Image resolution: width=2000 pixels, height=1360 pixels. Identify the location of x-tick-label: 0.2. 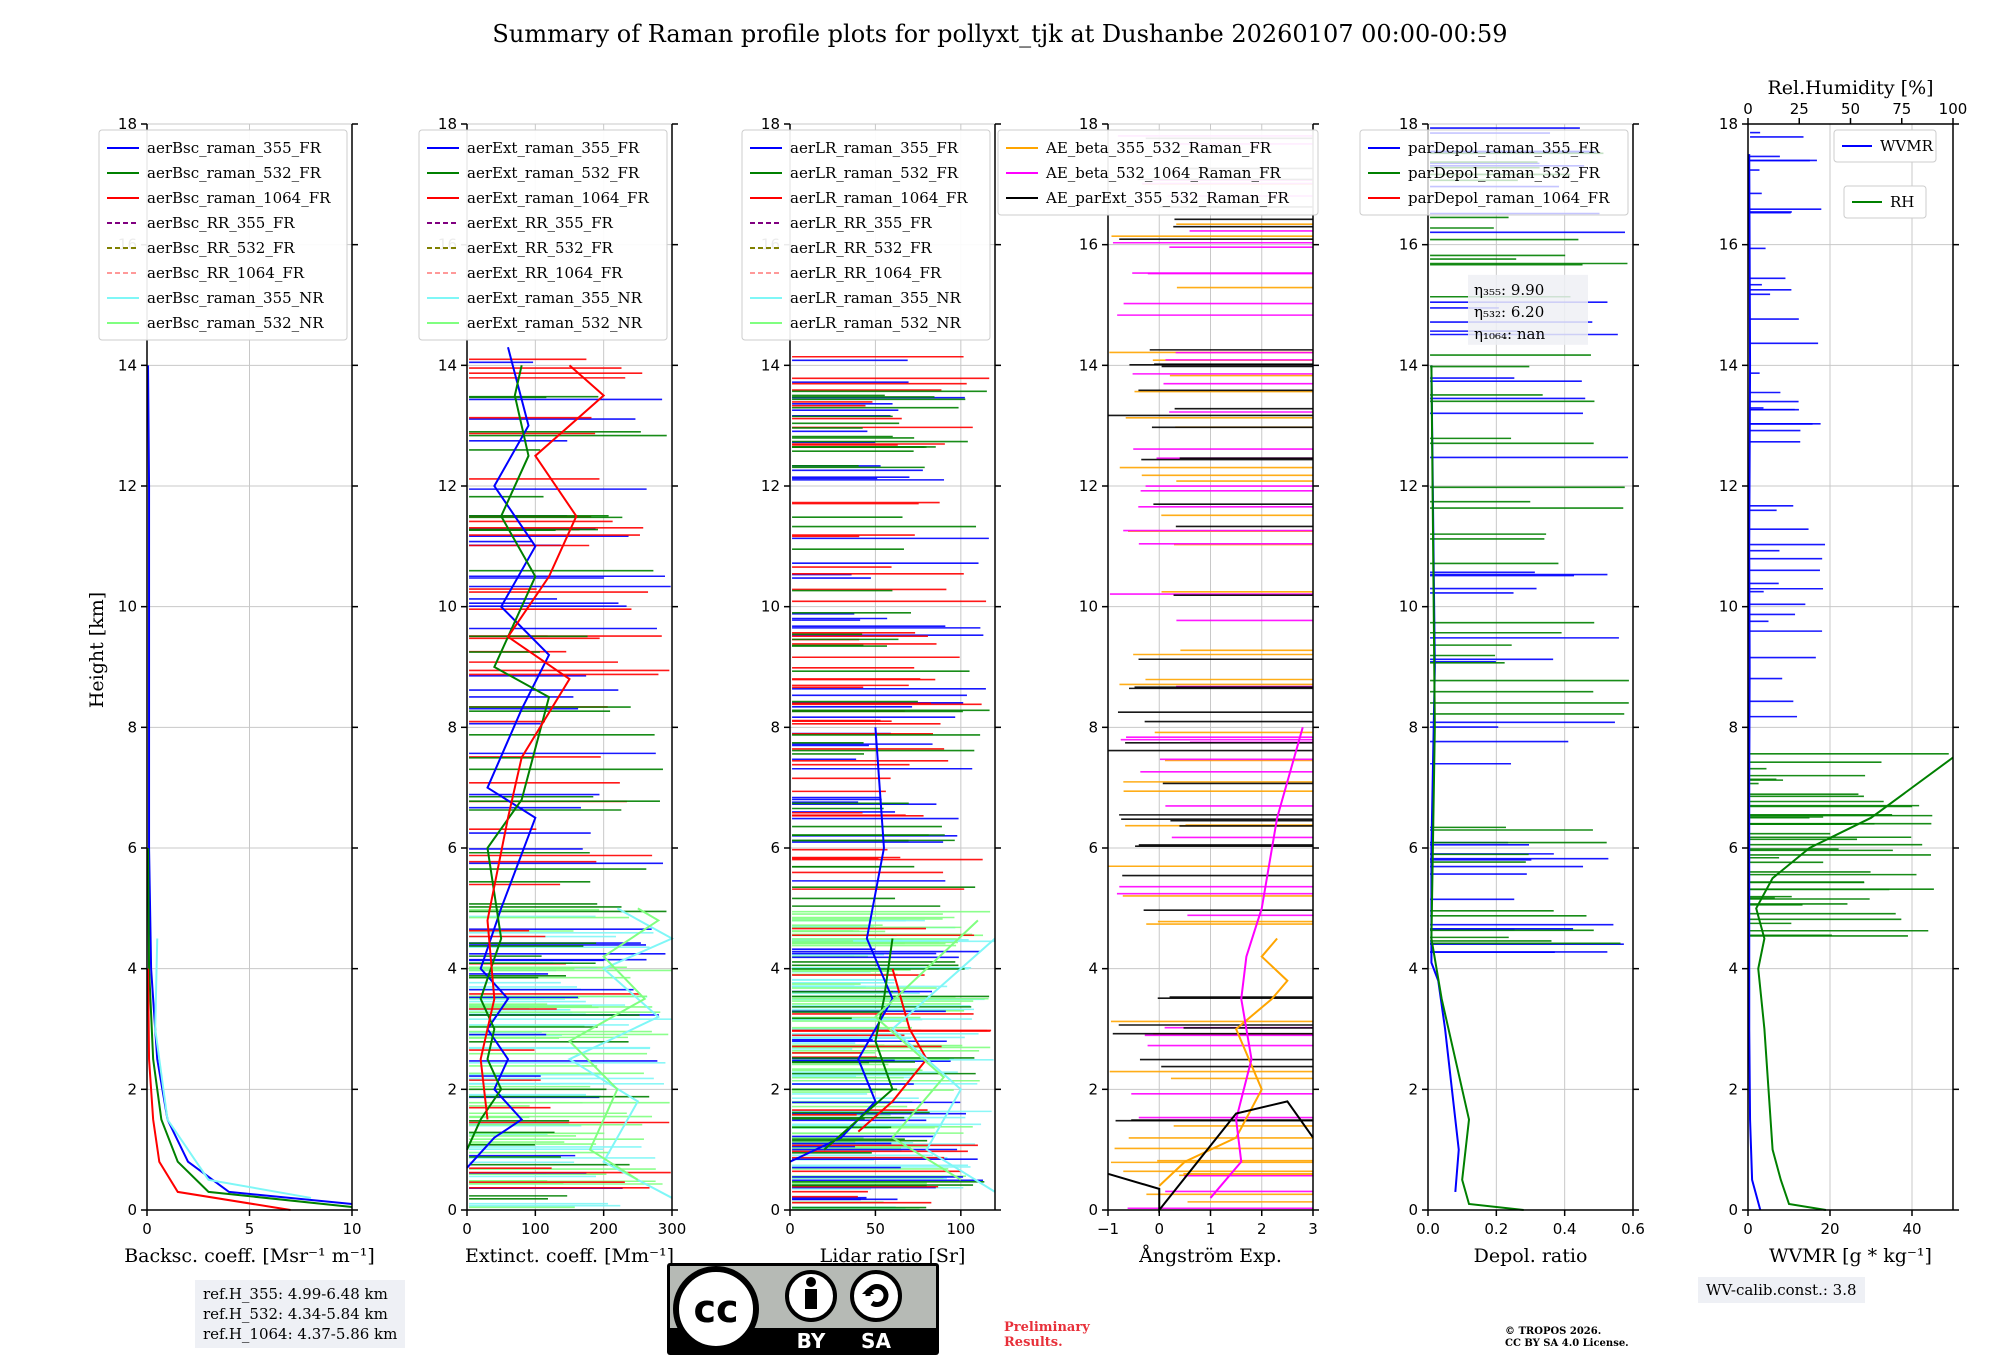
(1496, 1229).